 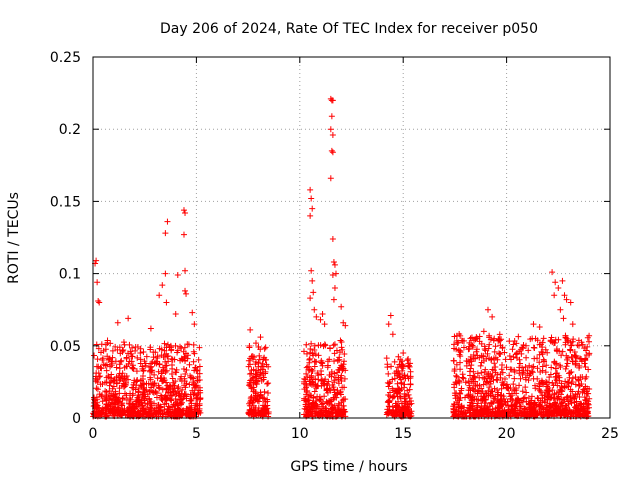 What do you see at coordinates (93, 434) in the screenshot?
I see `x-tick-label: 0` at bounding box center [93, 434].